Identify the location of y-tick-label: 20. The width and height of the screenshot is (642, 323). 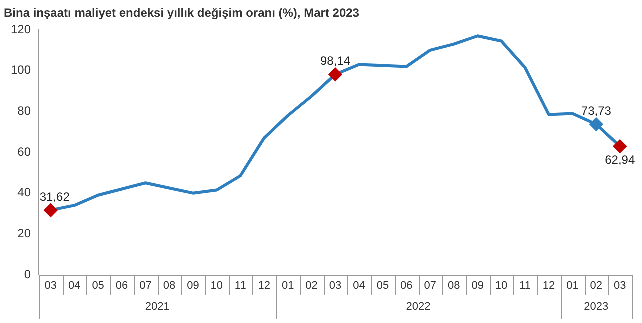
(25, 233).